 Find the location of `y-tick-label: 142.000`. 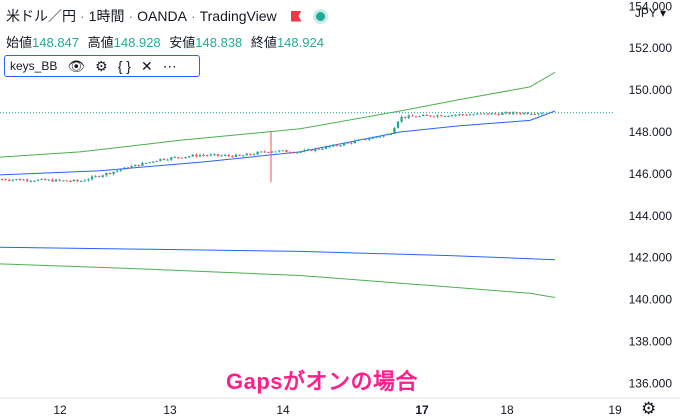

y-tick-label: 142.000 is located at coordinates (651, 258).